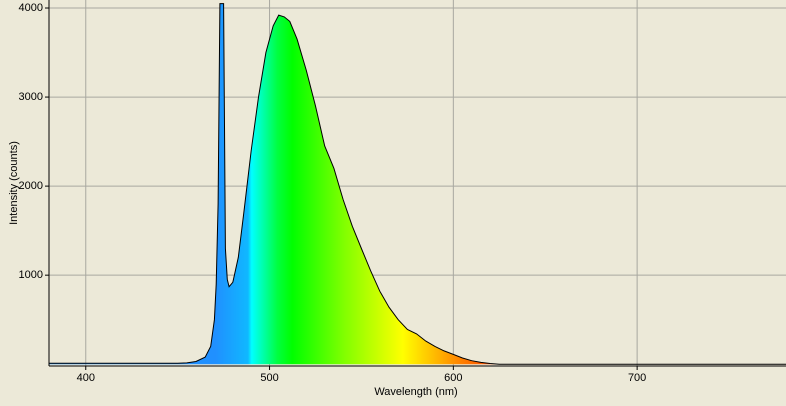 Image resolution: width=786 pixels, height=406 pixels. Describe the element at coordinates (453, 378) in the screenshot. I see `x-tick-label: 600` at that location.